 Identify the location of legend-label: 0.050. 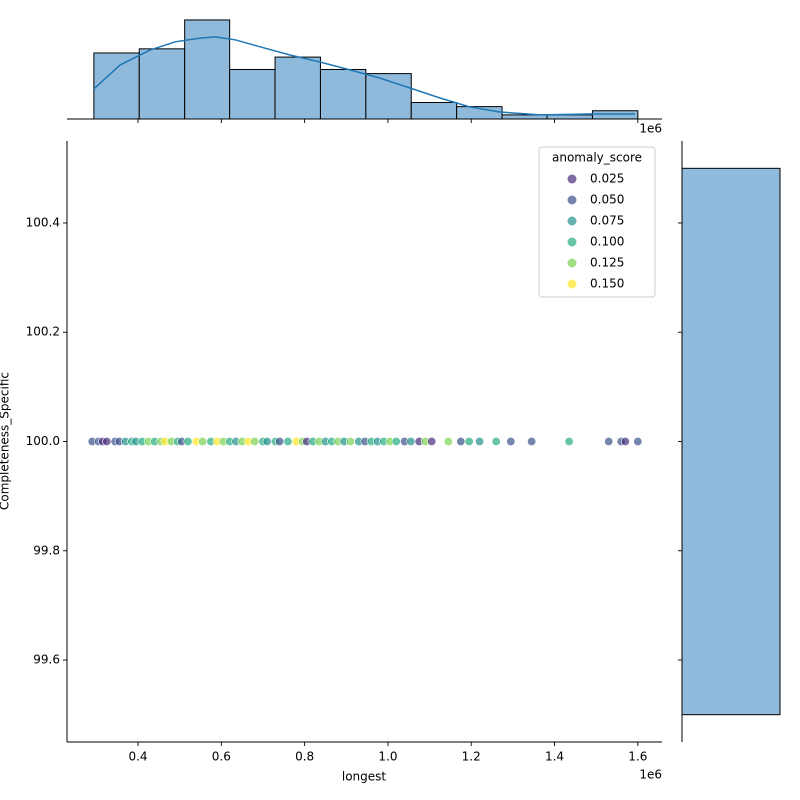
(607, 200).